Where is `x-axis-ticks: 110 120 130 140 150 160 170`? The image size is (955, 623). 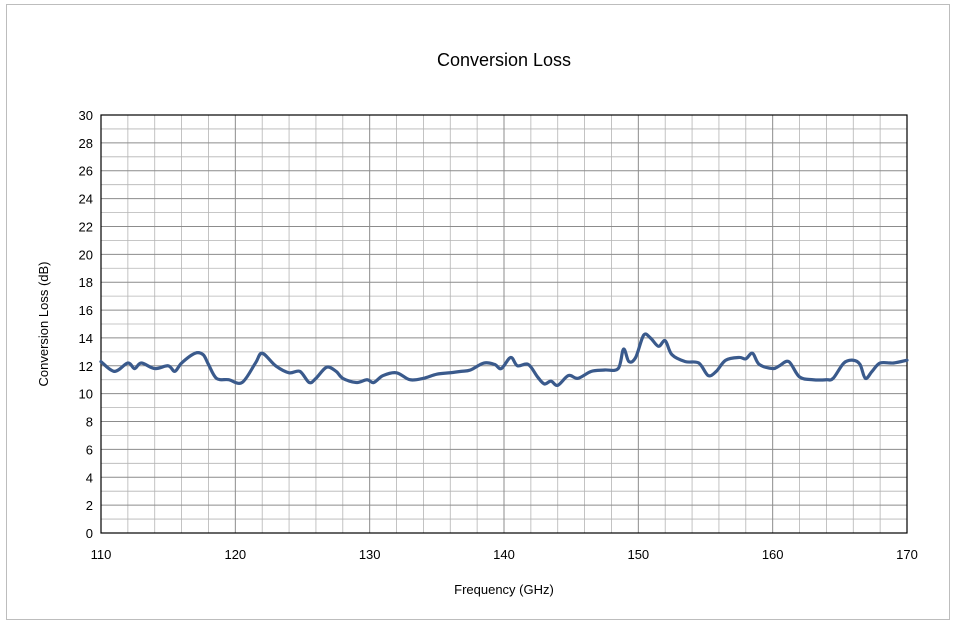 x-axis-ticks: 110 120 130 140 150 160 170 is located at coordinates (504, 554).